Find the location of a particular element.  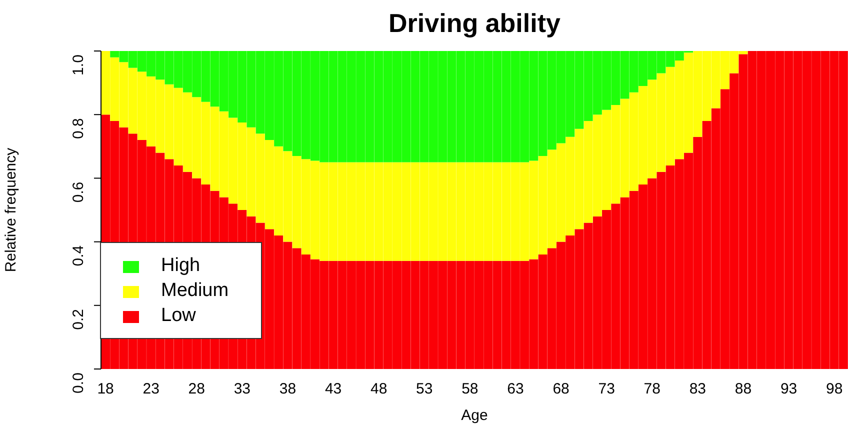

chart-title: Driving ability is located at coordinates (475, 23).